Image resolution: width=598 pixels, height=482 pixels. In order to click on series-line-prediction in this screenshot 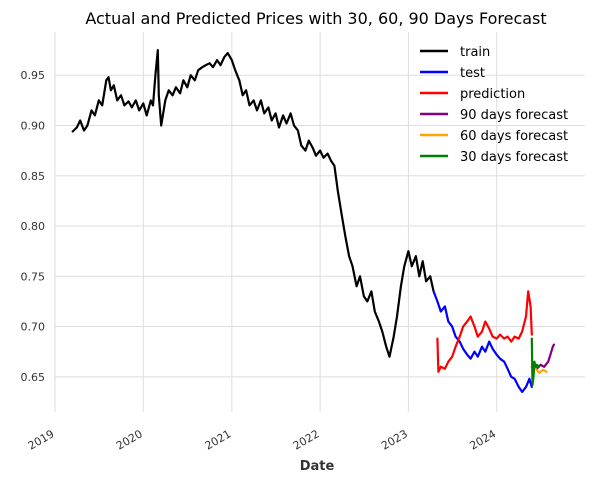, I will do `click(484, 331)`.